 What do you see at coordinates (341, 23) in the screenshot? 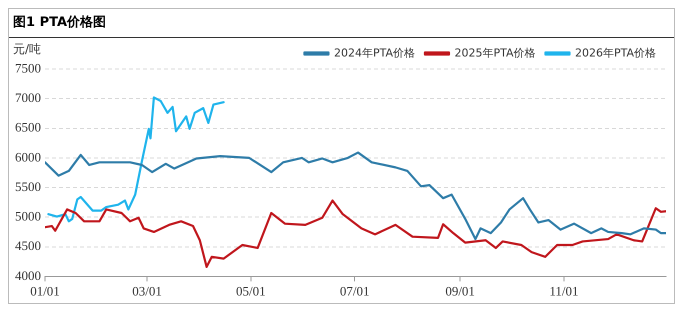
I see `chart-title: 图1 PTA价格图` at bounding box center [341, 23].